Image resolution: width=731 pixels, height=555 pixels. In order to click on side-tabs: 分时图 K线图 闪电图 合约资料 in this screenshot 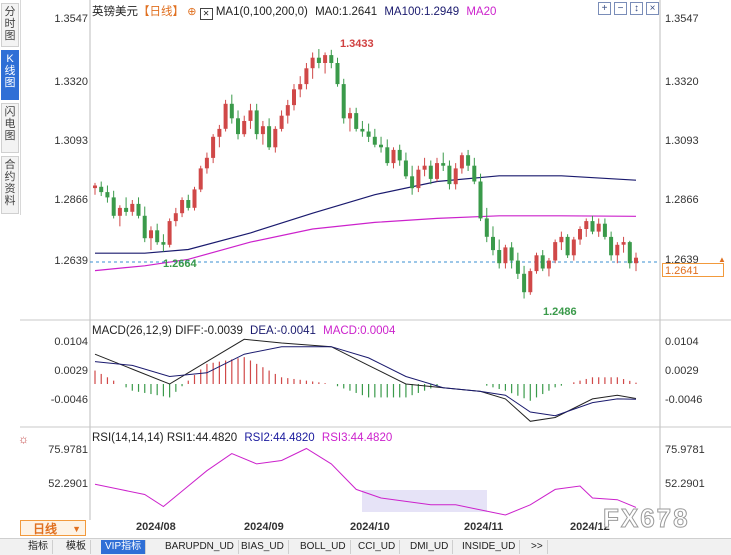, I will do `click(10, 107)`.